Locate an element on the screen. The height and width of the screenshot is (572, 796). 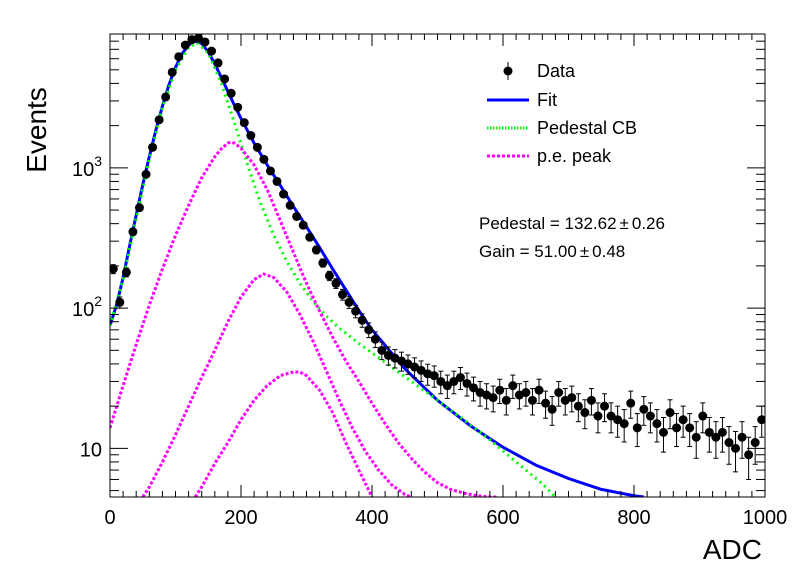
legend-entry-data: Data is located at coordinates (539, 71).